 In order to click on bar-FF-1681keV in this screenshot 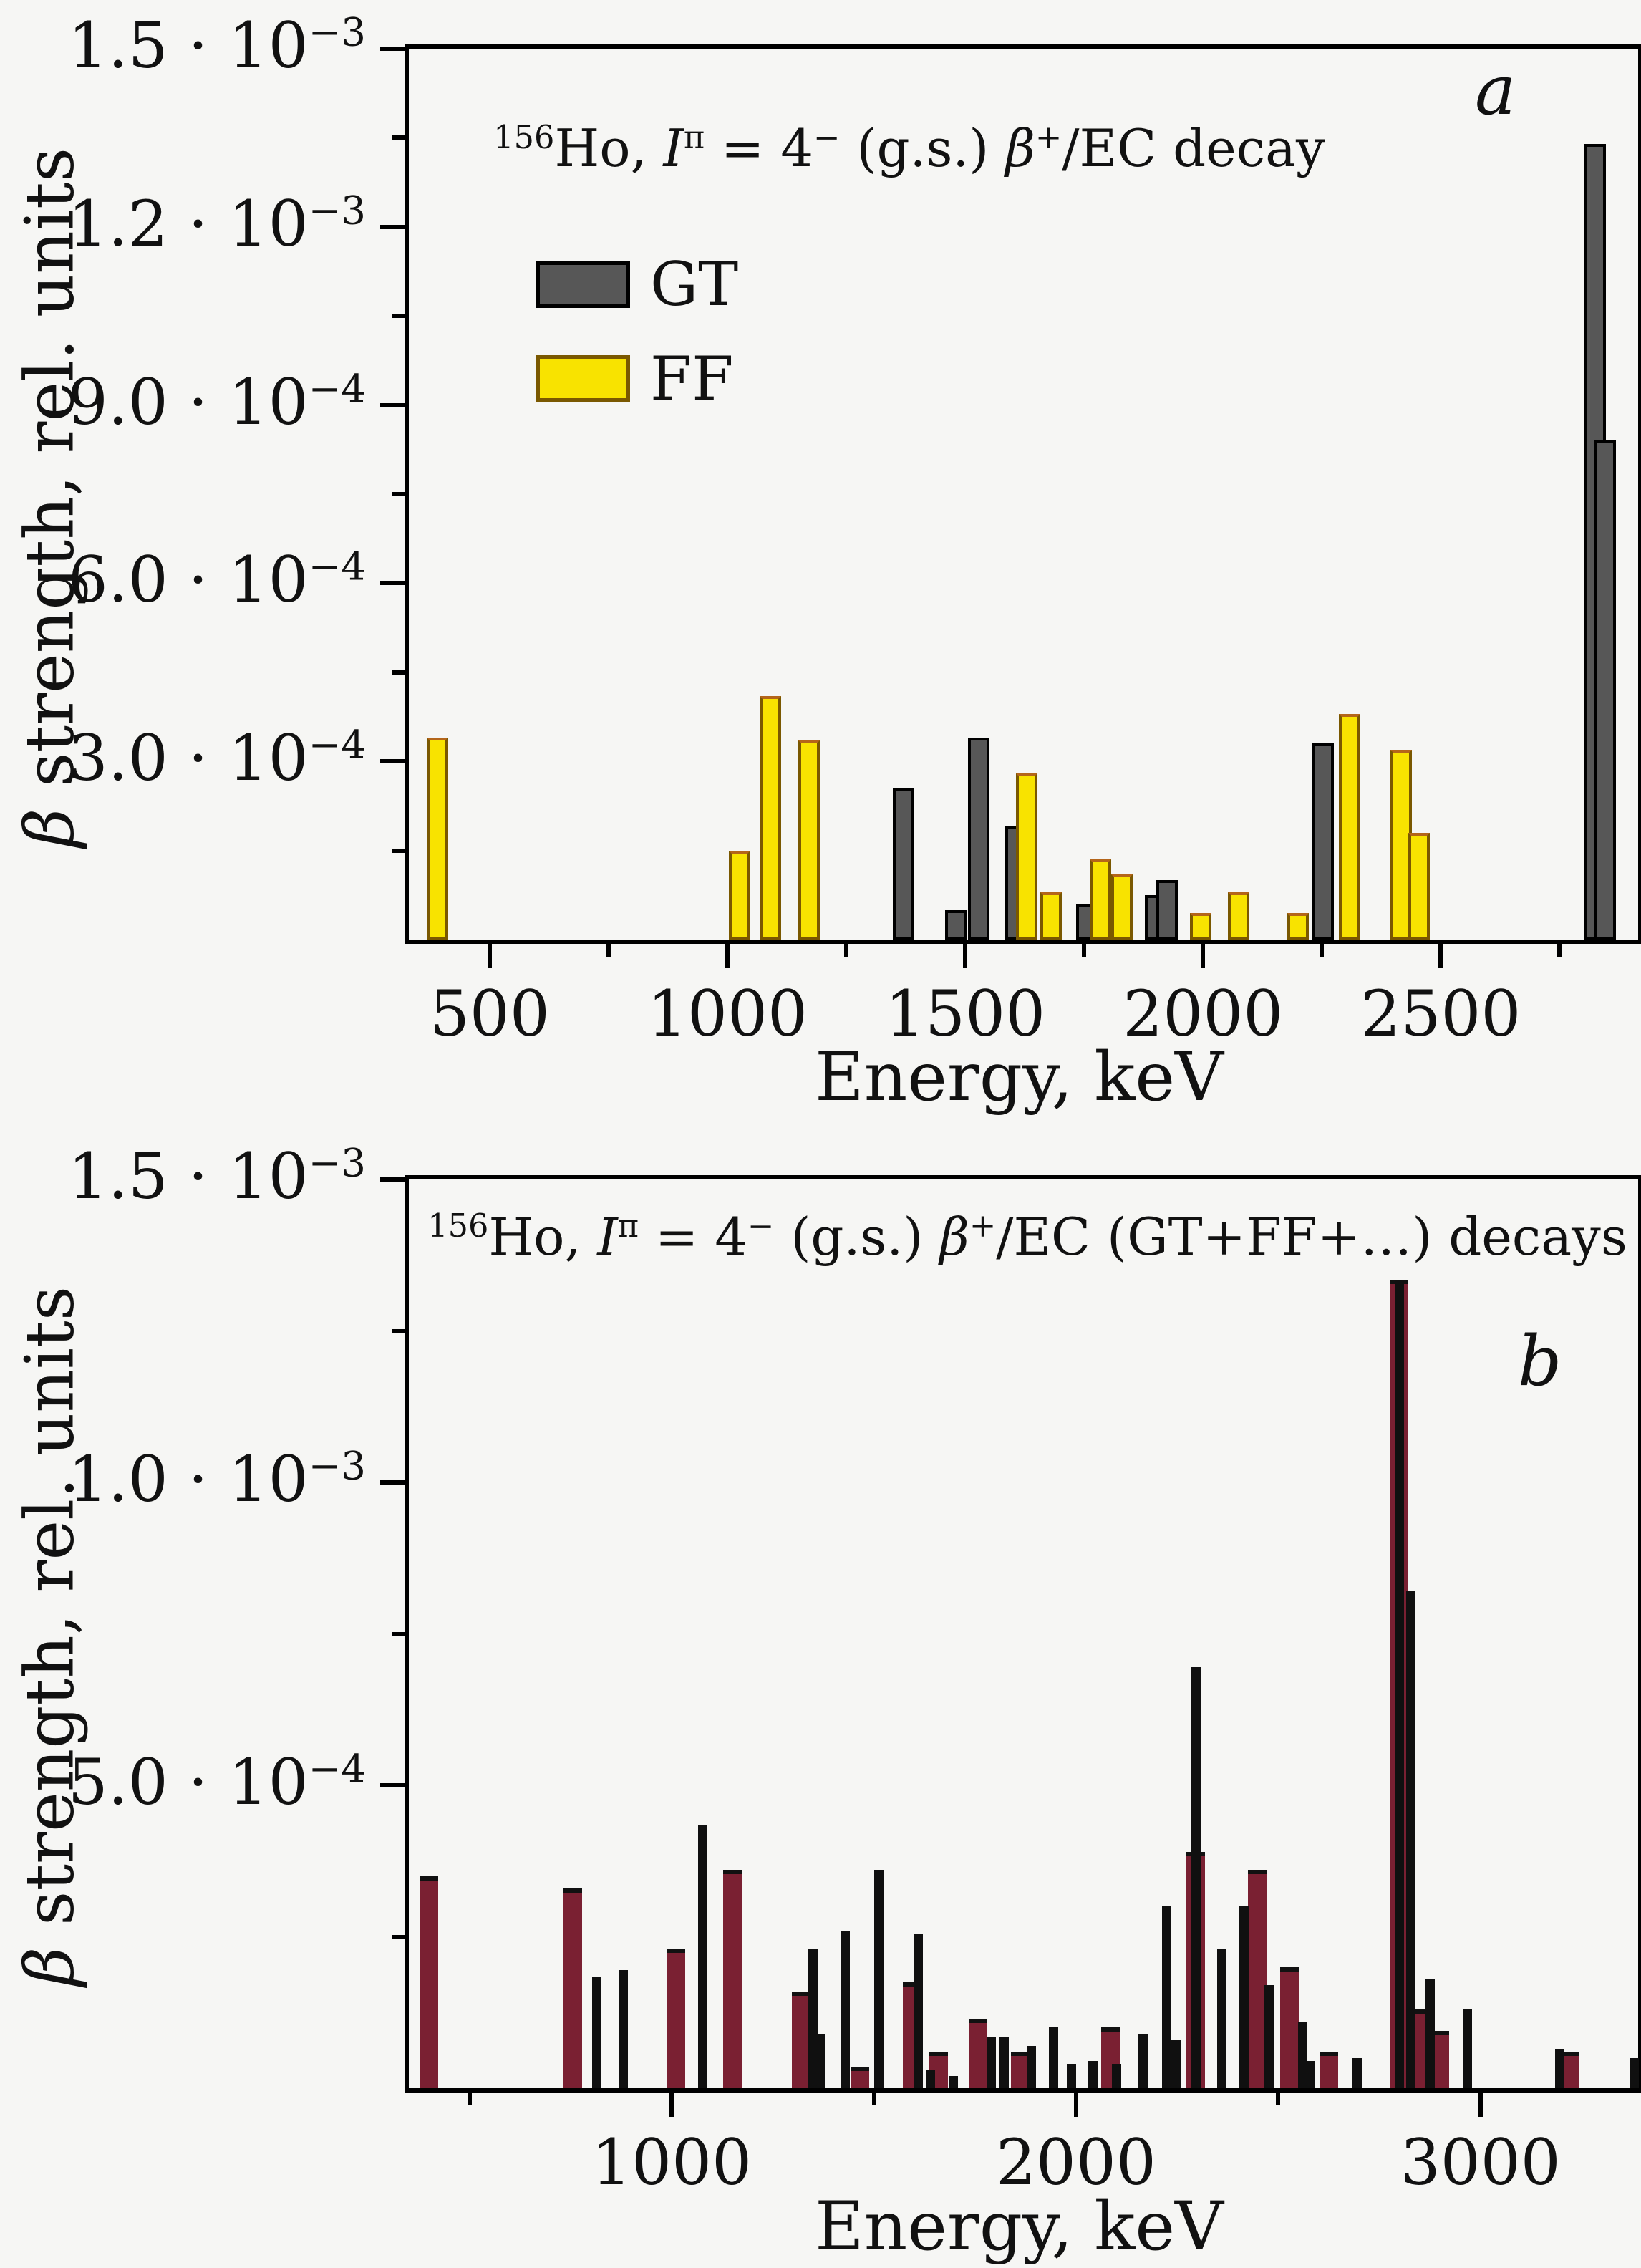, I will do `click(1051, 916)`.